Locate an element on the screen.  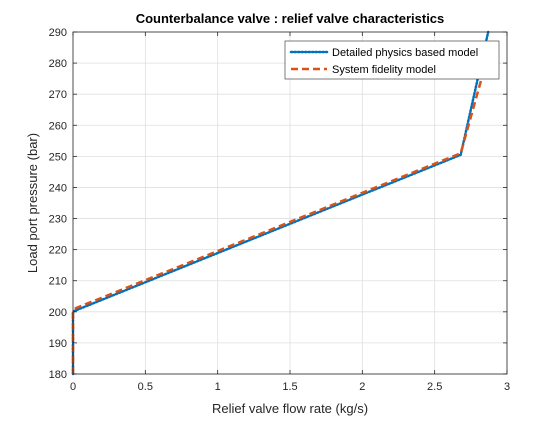
x-tick-label: 0.5 is located at coordinates (145, 387).